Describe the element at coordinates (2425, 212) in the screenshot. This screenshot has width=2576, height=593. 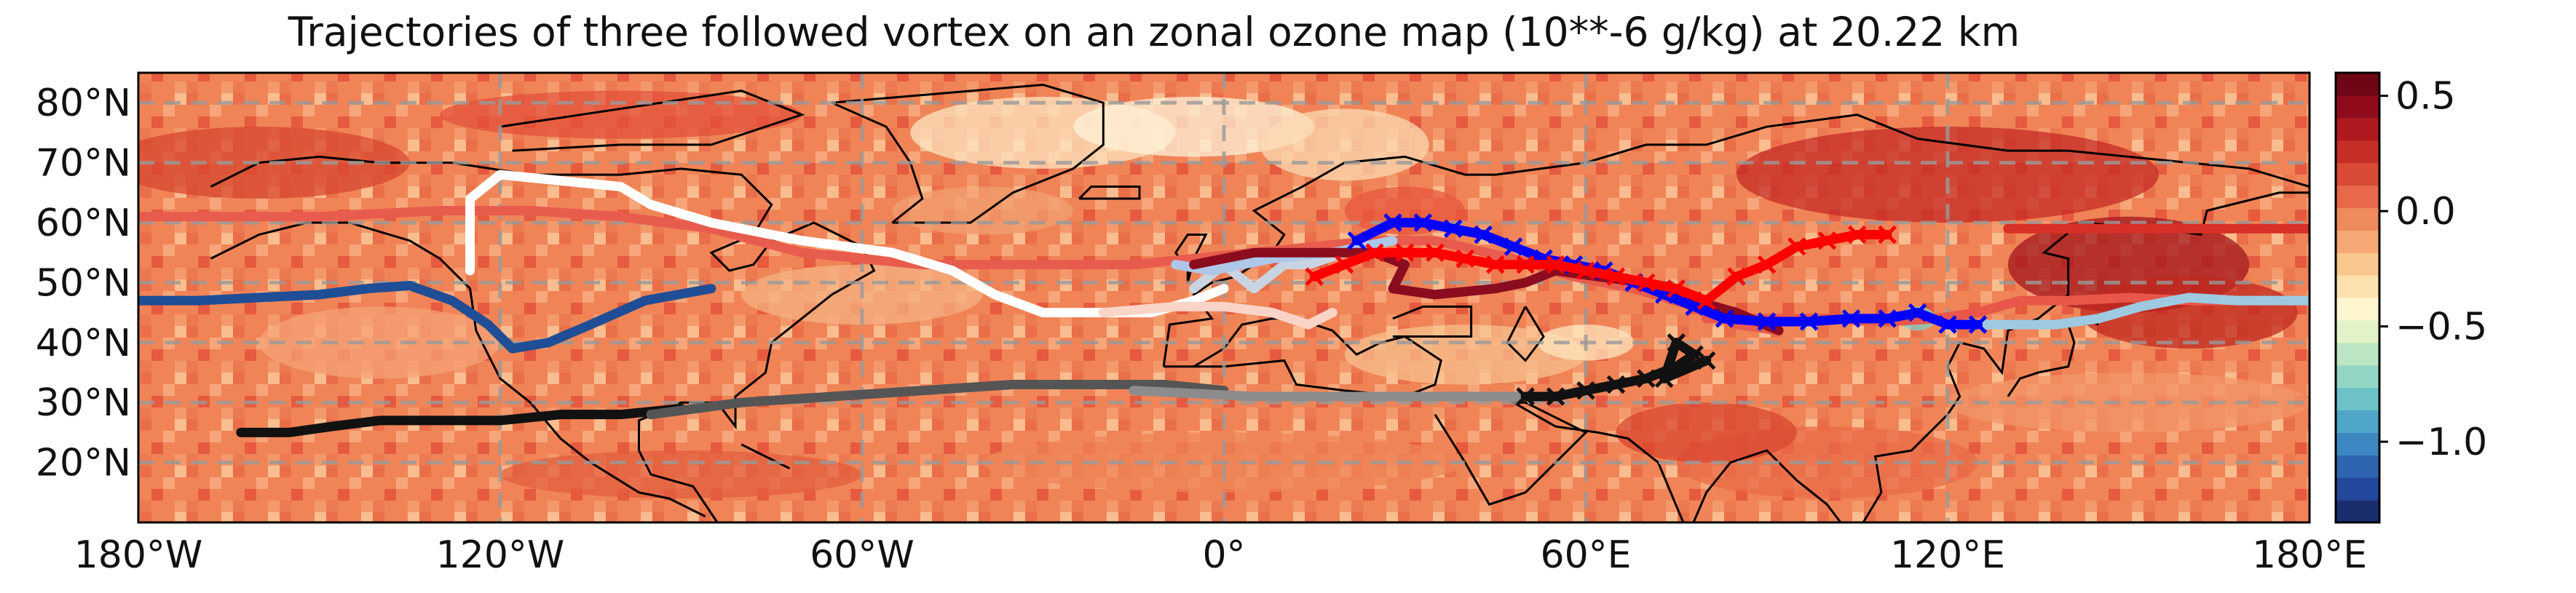
I see `colorbar-tick-label: 0.0` at that location.